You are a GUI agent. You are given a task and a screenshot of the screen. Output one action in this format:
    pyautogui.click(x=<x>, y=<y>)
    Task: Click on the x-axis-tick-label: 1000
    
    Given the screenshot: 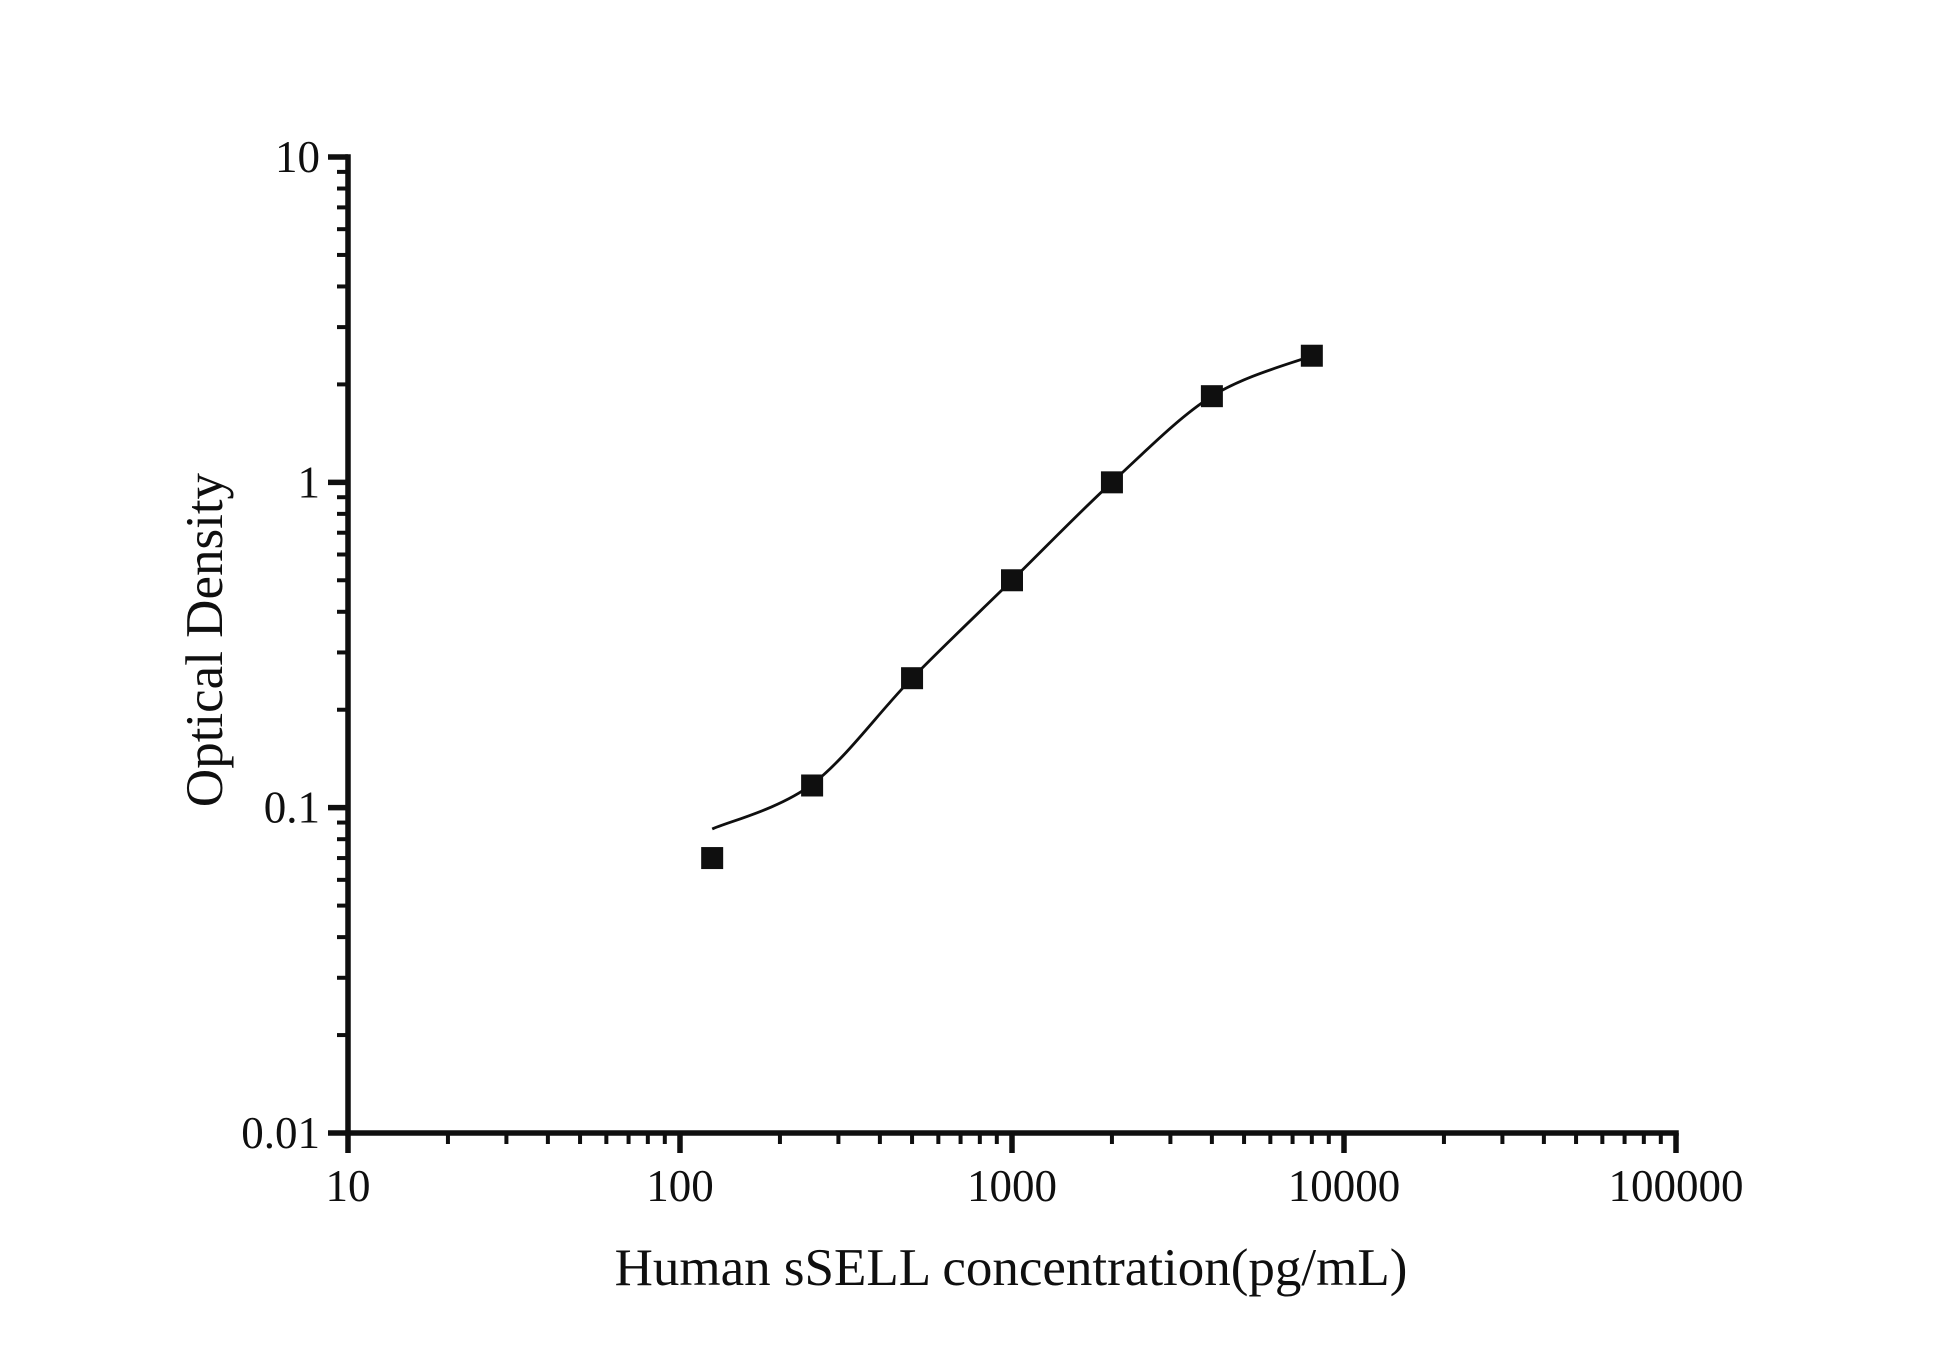 What is the action you would take?
    pyautogui.click(x=1012, y=1186)
    